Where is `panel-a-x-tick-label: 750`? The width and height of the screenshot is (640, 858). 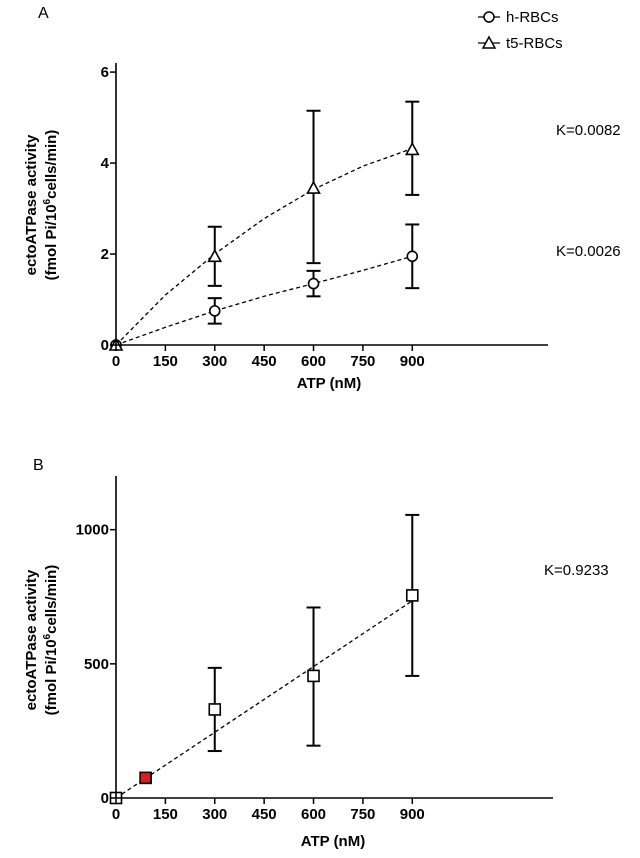 panel-a-x-tick-label: 750 is located at coordinates (362, 361).